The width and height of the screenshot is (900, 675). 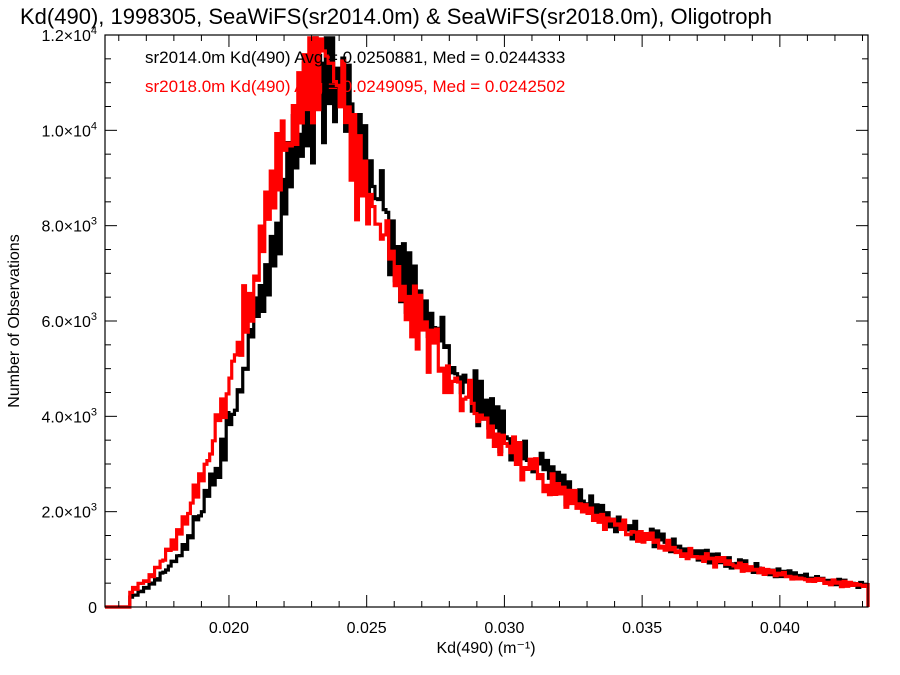 What do you see at coordinates (69, 416) in the screenshot?
I see `y-tick-label: 4.0×10³` at bounding box center [69, 416].